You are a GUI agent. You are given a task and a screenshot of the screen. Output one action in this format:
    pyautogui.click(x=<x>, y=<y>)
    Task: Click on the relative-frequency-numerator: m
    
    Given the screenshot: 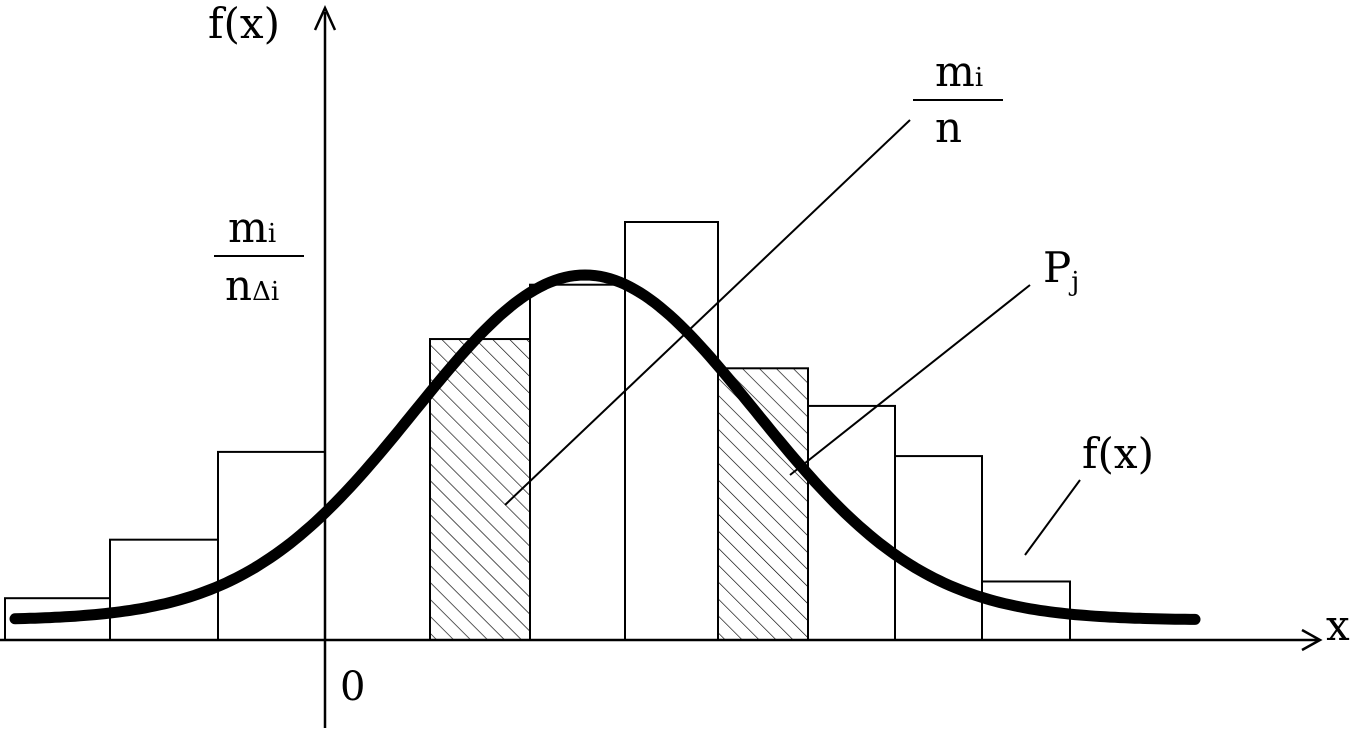 What is the action you would take?
    pyautogui.click(x=955, y=71)
    